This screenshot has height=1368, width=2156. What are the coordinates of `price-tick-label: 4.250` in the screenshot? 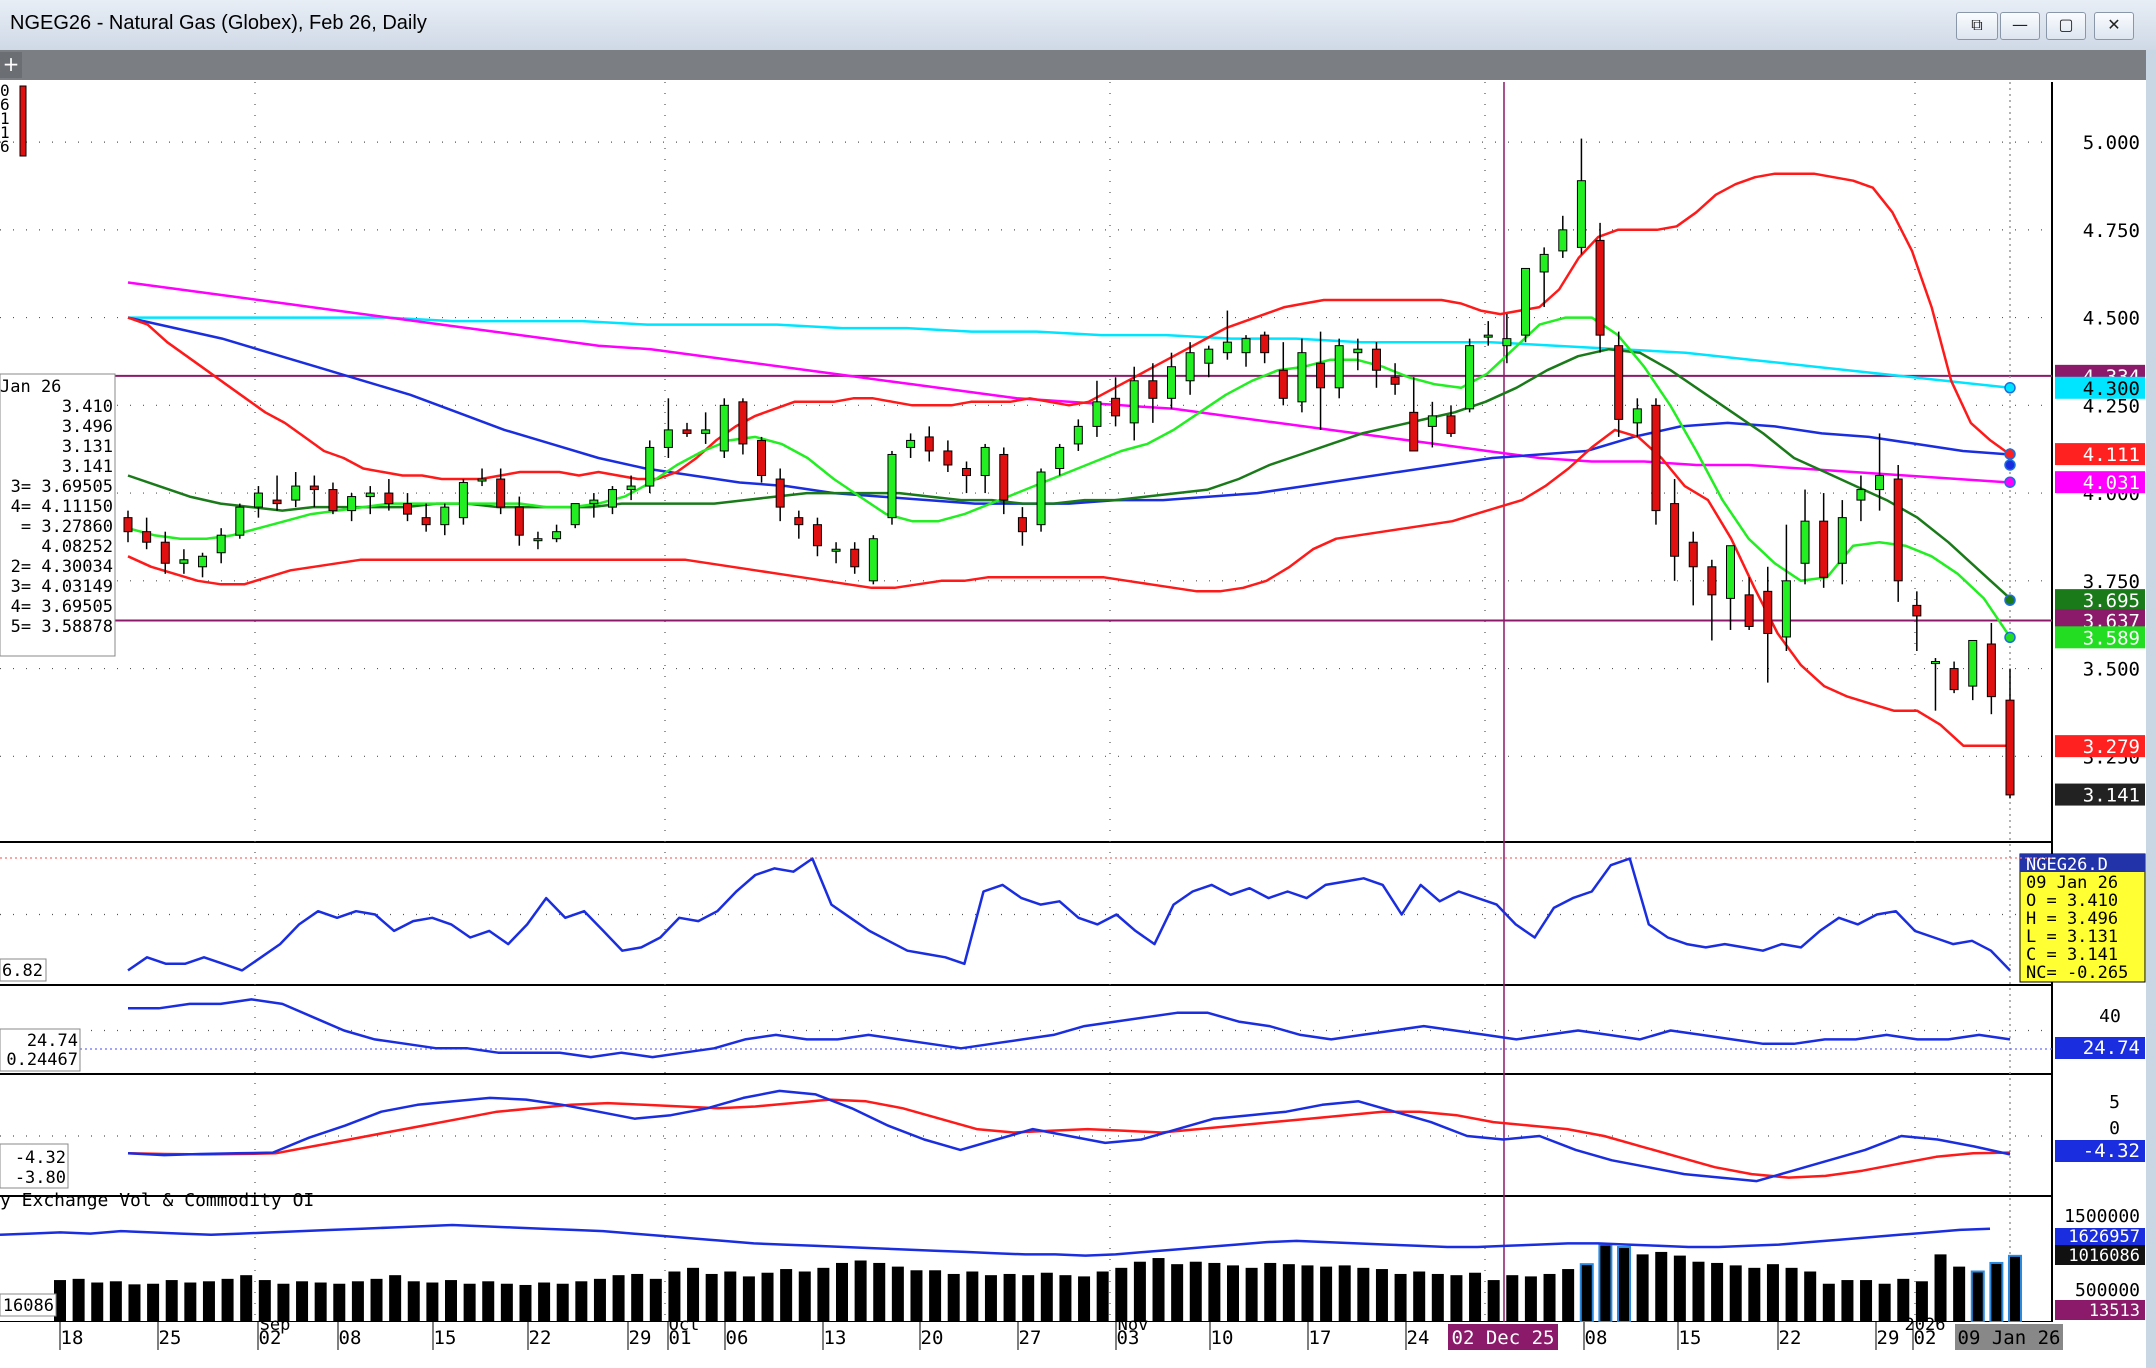 It's located at (2111, 406).